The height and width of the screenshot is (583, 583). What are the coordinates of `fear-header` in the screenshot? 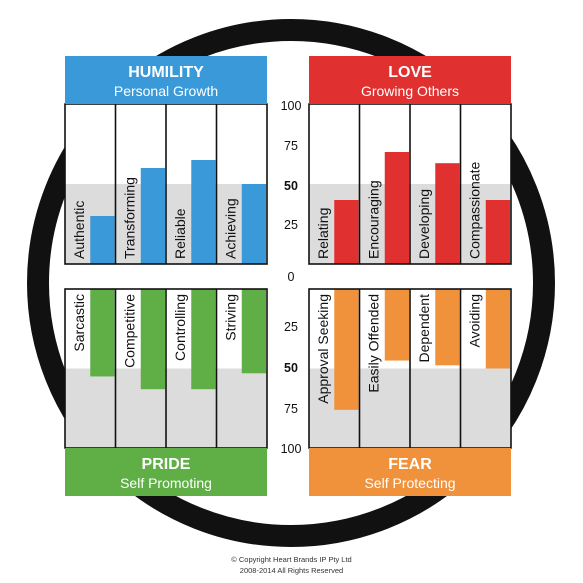 It's located at (410, 472).